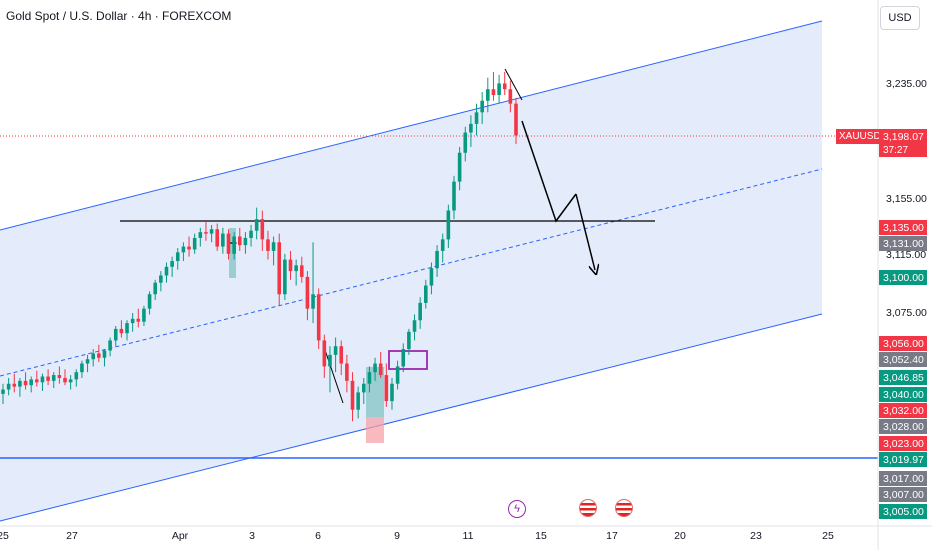  What do you see at coordinates (549, 171) in the screenshot?
I see `projection-path` at bounding box center [549, 171].